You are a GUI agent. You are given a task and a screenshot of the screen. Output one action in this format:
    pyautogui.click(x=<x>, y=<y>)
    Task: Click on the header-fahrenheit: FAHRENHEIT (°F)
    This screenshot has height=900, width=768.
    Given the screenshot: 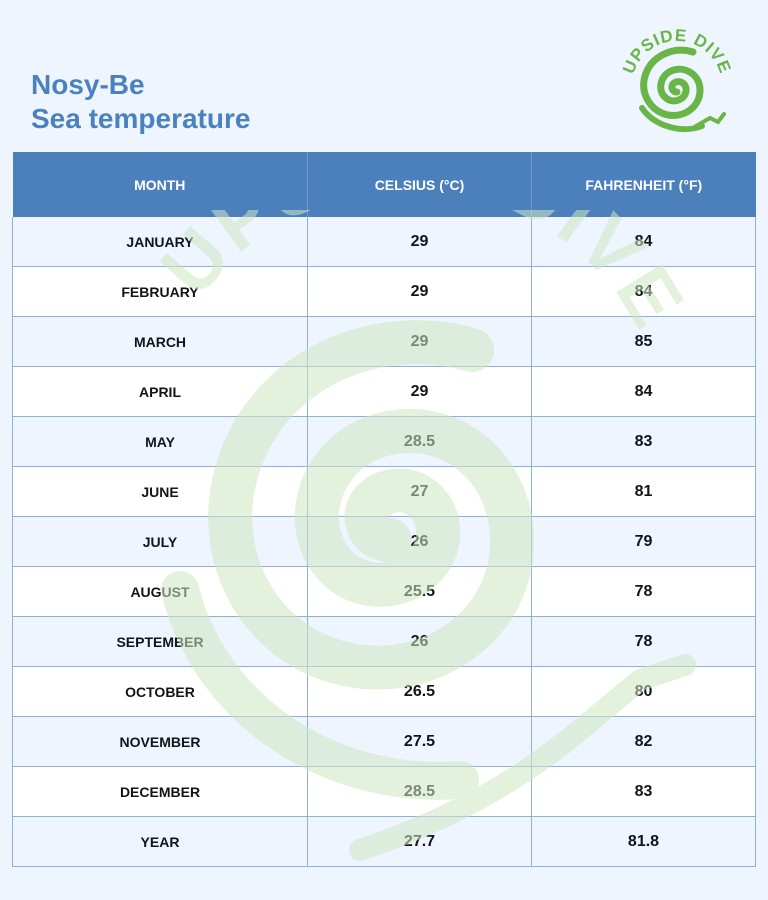 What is the action you would take?
    pyautogui.click(x=643, y=184)
    